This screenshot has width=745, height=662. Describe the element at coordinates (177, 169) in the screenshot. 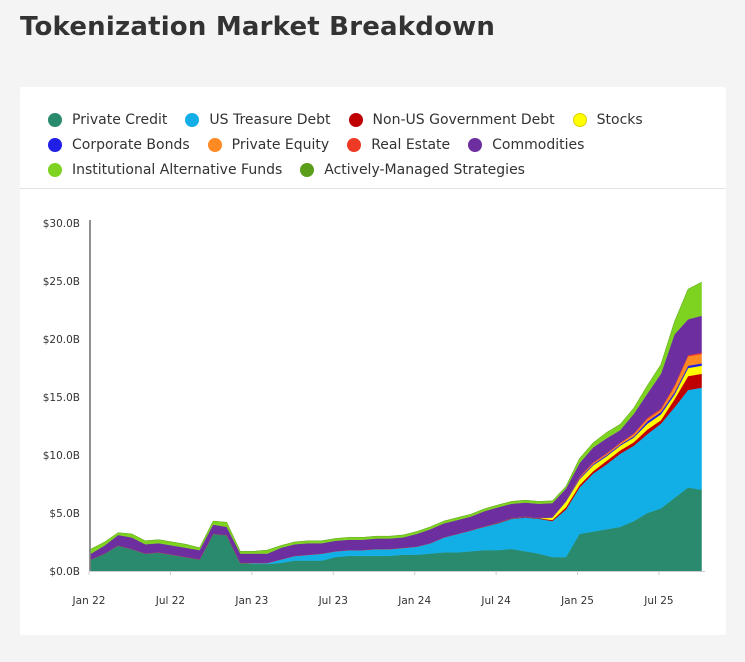

I see `legend-label: Institutional Alternative Funds` at that location.